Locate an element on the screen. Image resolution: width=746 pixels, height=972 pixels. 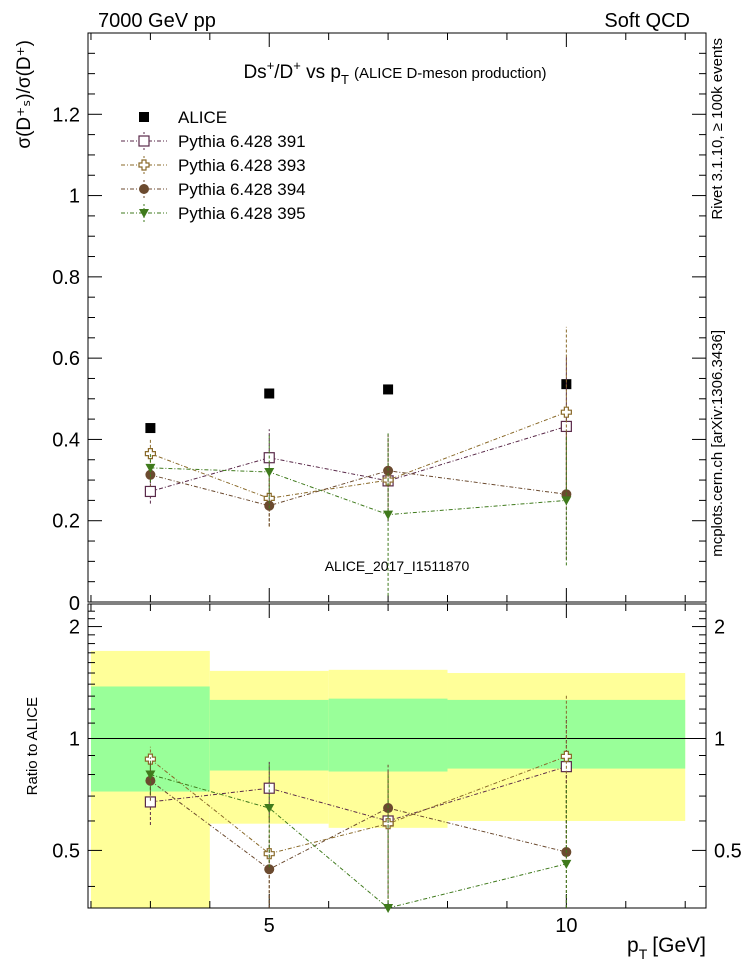
ratio-y-tick-label-right: 0.5 is located at coordinates (728, 851).